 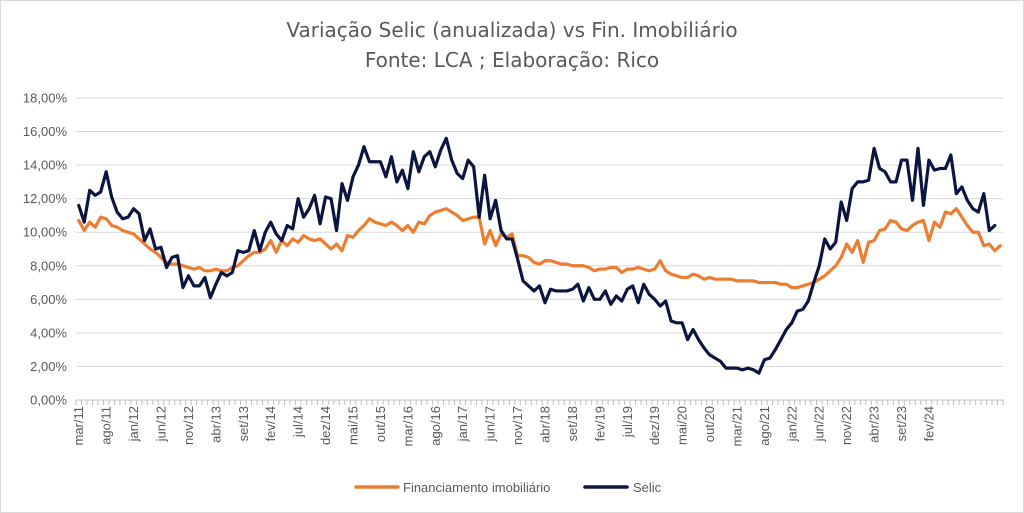 I want to click on x-tick-label: ago/16, so click(x=435, y=426).